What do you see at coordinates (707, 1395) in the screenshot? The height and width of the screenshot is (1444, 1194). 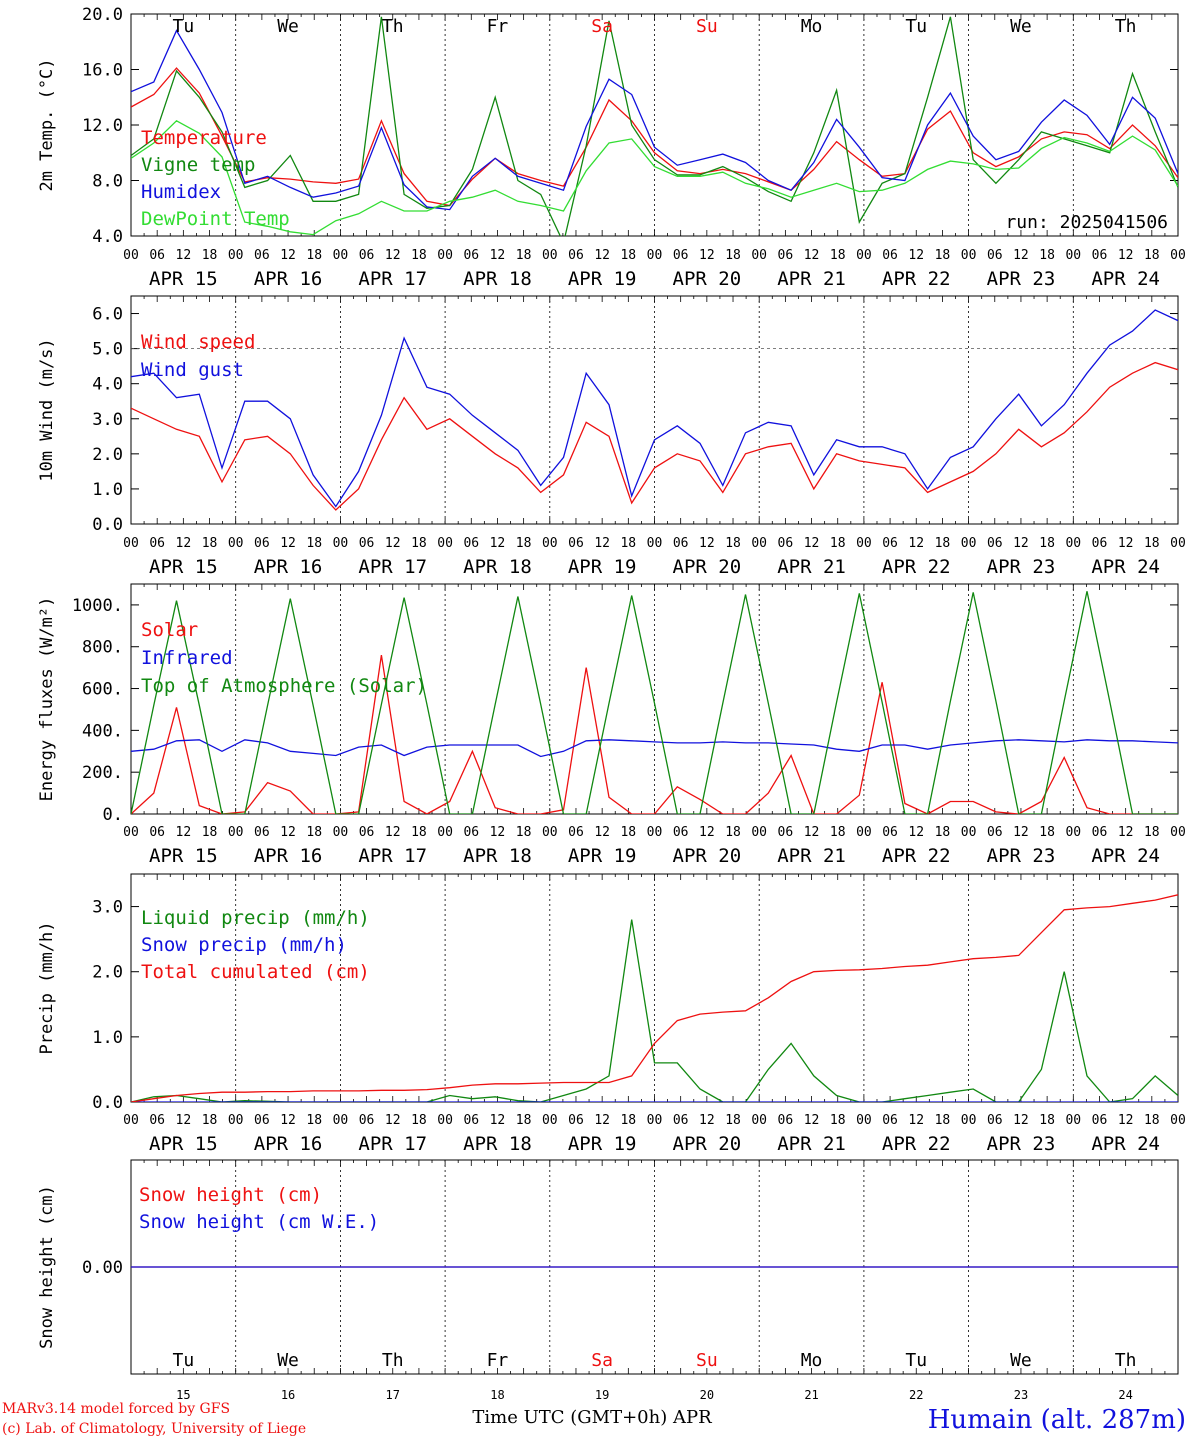 I see `day-number: 20` at bounding box center [707, 1395].